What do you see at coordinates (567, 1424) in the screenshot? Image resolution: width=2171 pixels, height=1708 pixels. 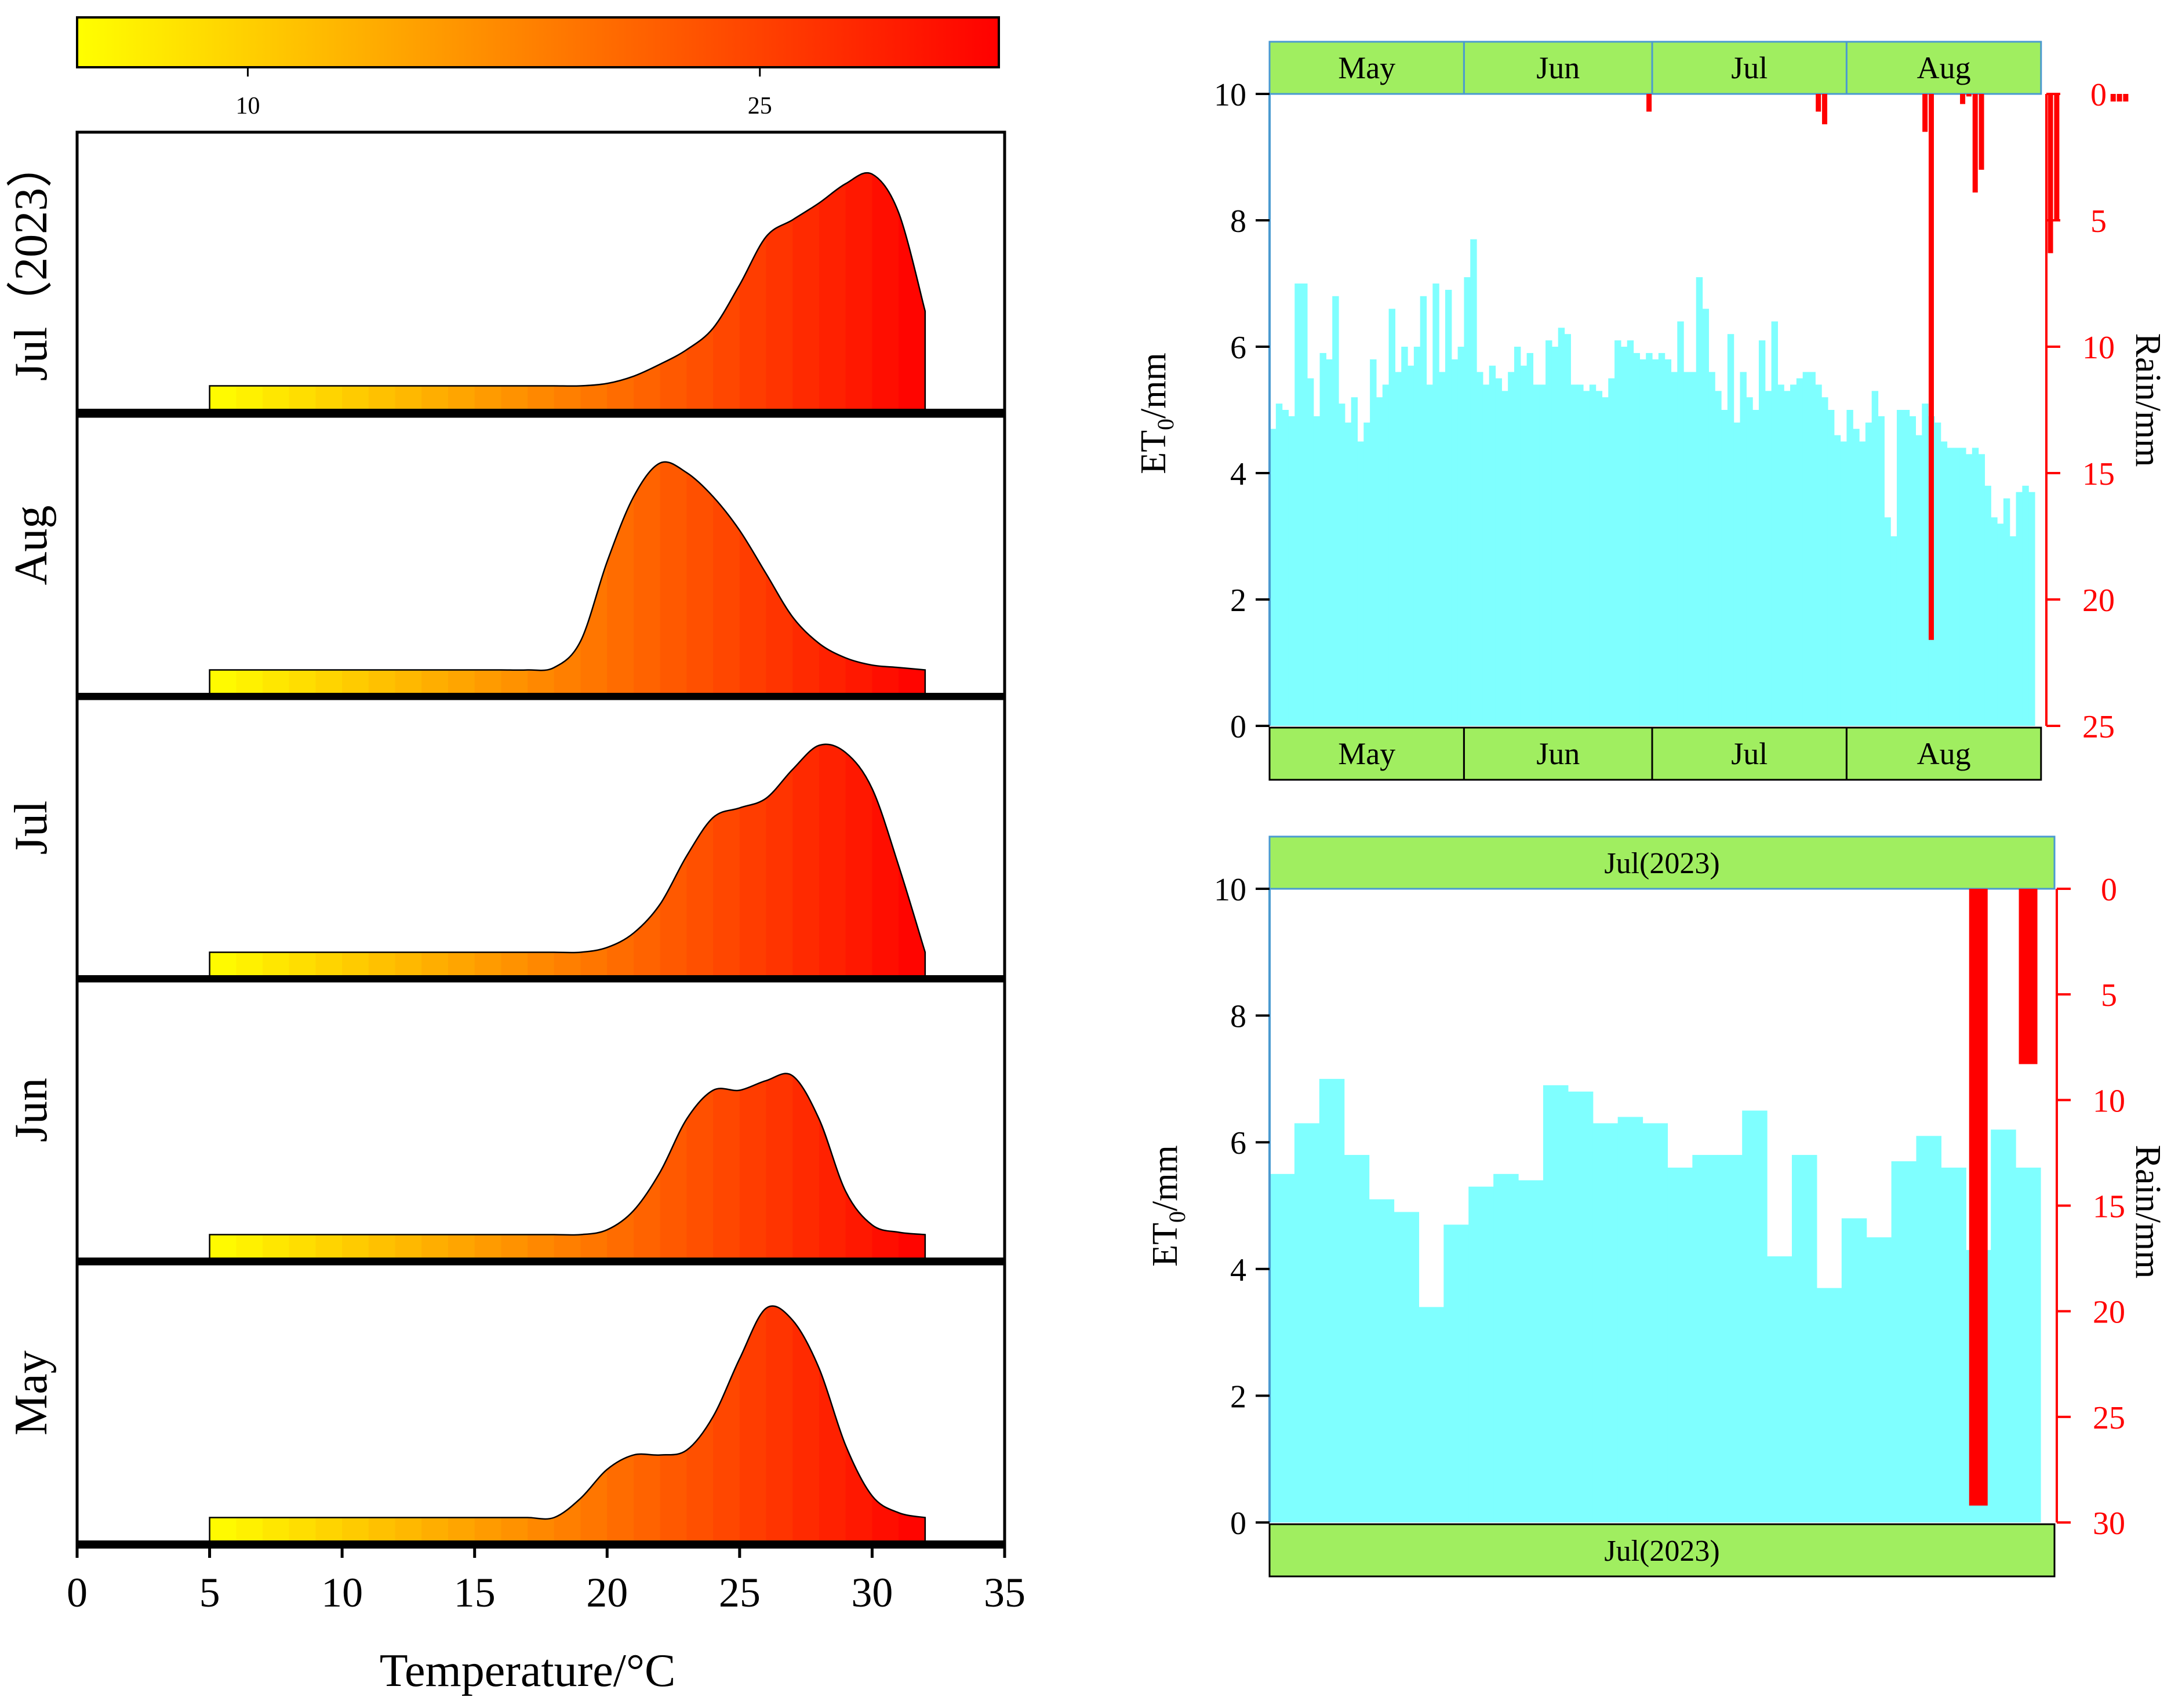 I see `ridge-outline-May` at bounding box center [567, 1424].